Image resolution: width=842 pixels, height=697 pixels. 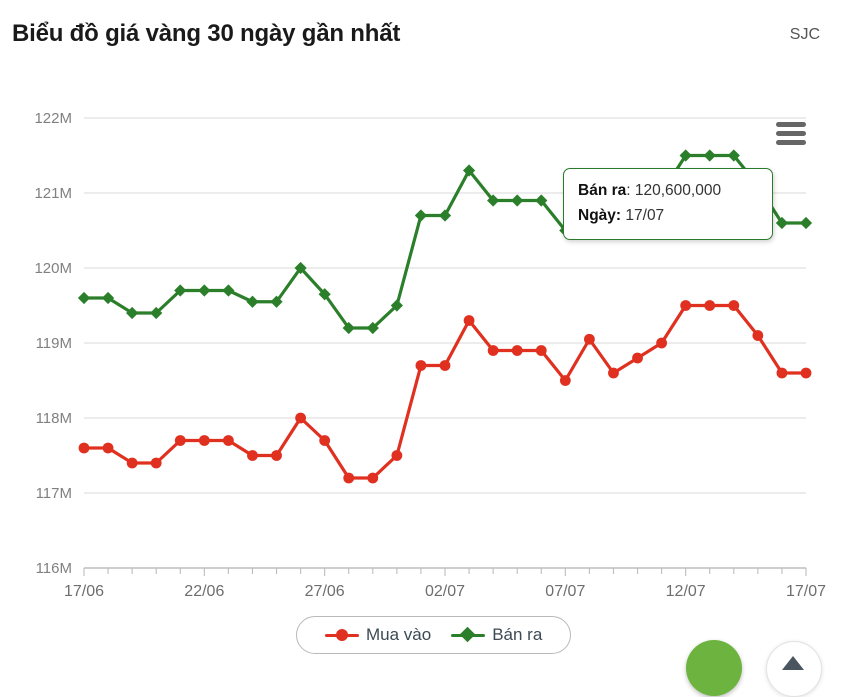 I want to click on hamburger-menu-icon, so click(x=791, y=135).